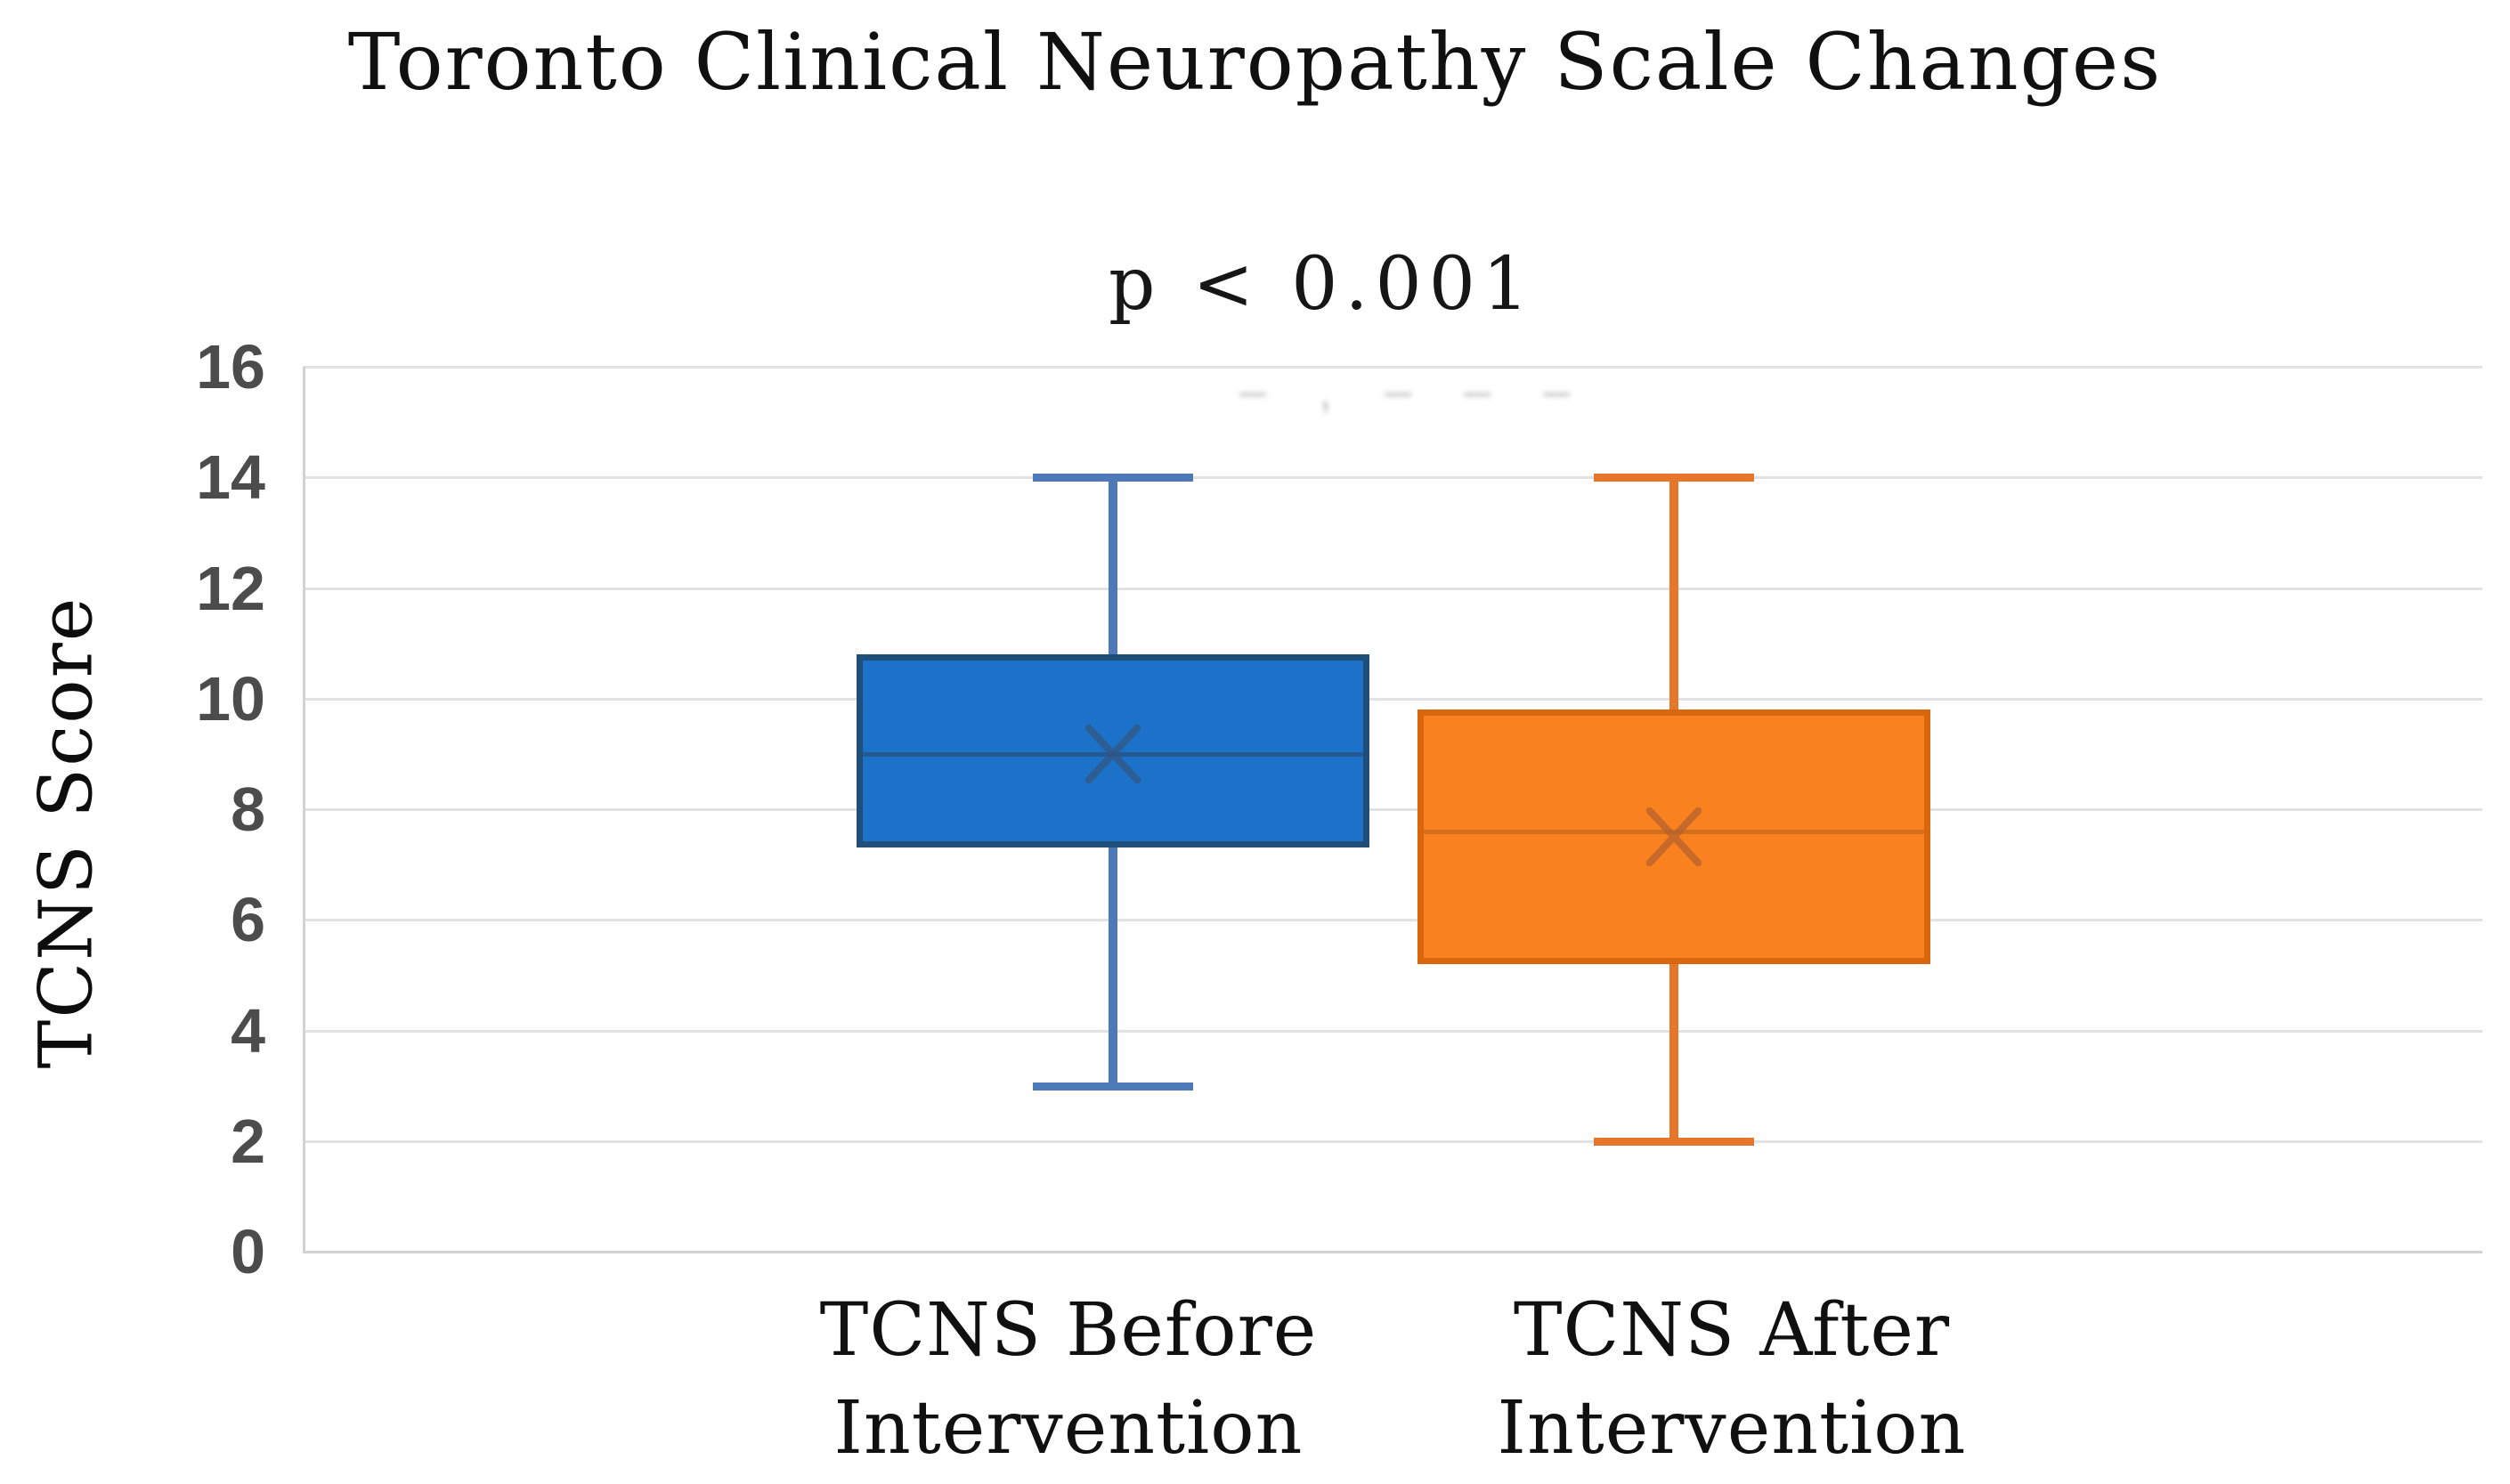 The image size is (2510, 1484). I want to click on mean-x-marker-after, so click(1674, 837).